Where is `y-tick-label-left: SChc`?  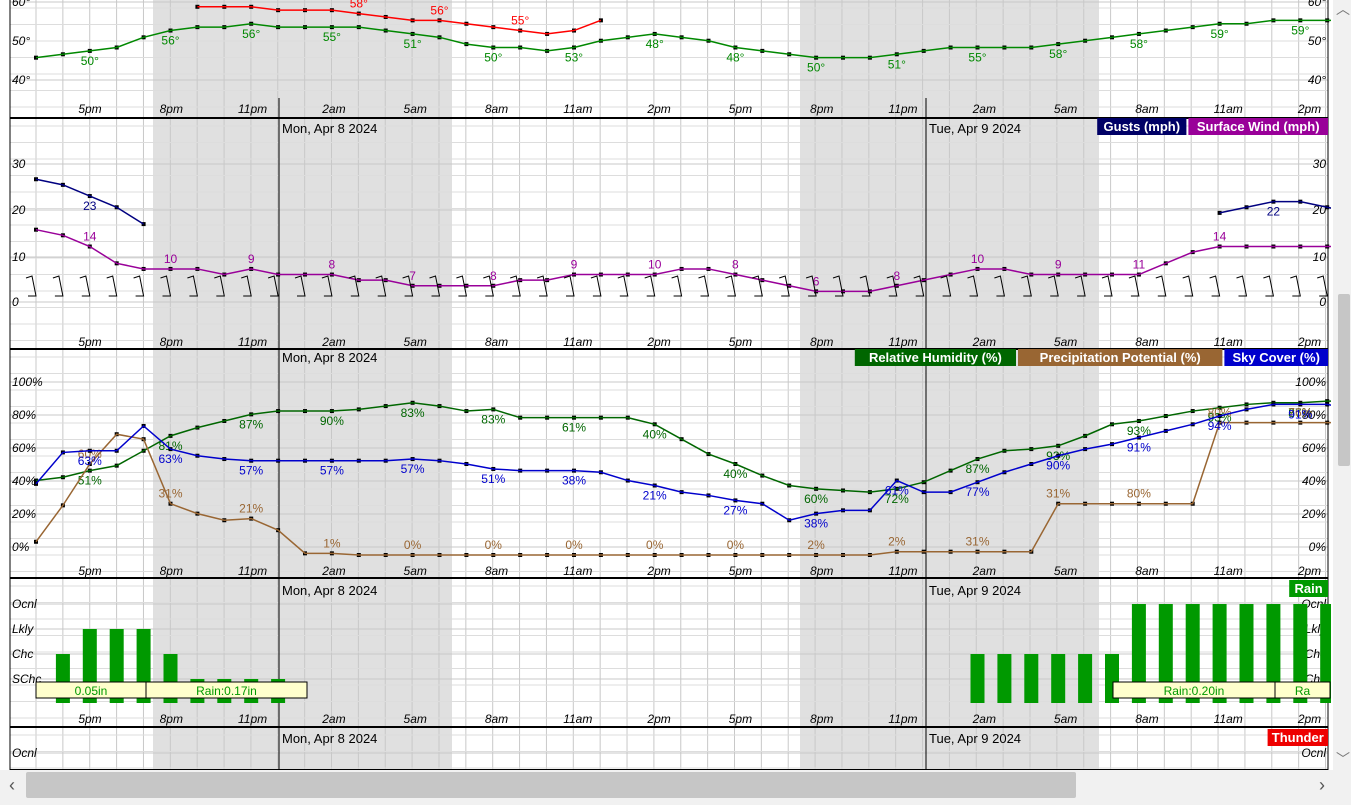 y-tick-label-left: SChc is located at coordinates (26, 679).